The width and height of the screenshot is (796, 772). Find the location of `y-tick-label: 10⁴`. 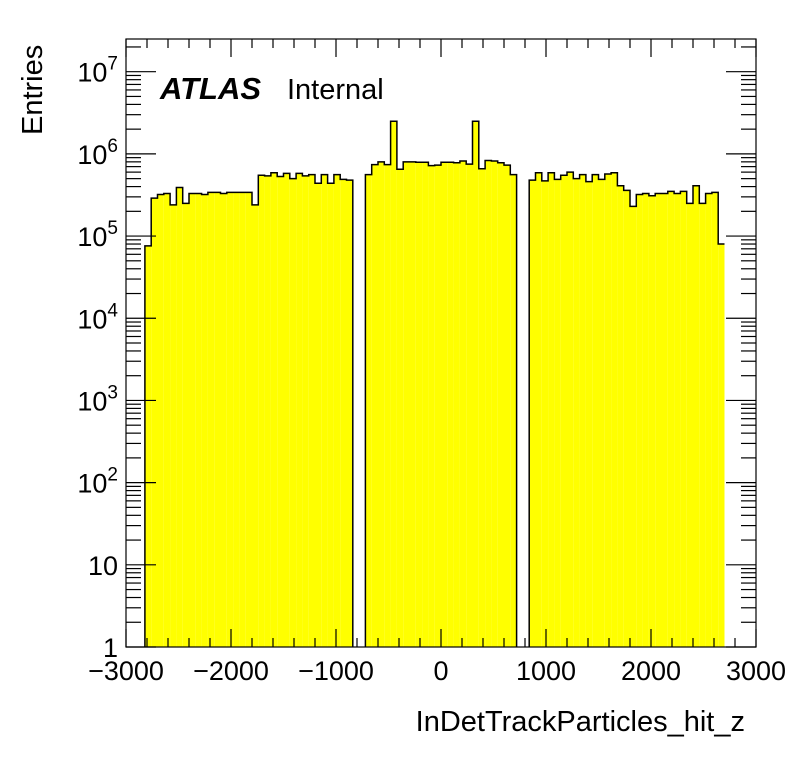

y-tick-label: 10⁴ is located at coordinates (97, 317).